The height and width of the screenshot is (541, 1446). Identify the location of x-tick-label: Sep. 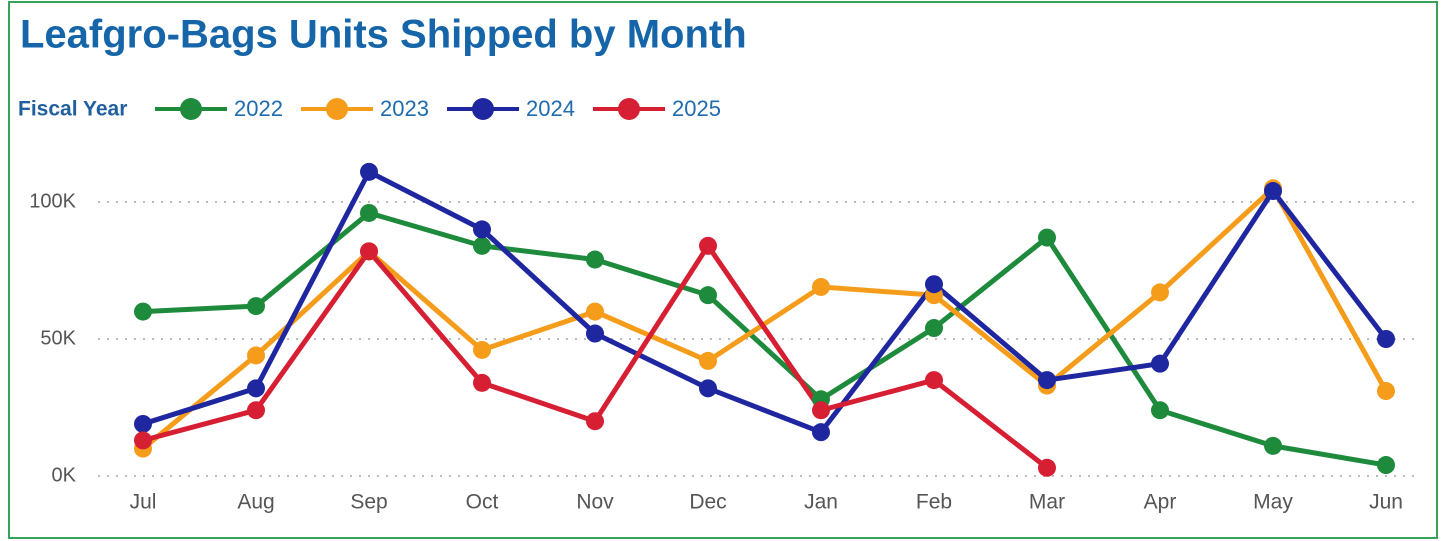
(368, 502).